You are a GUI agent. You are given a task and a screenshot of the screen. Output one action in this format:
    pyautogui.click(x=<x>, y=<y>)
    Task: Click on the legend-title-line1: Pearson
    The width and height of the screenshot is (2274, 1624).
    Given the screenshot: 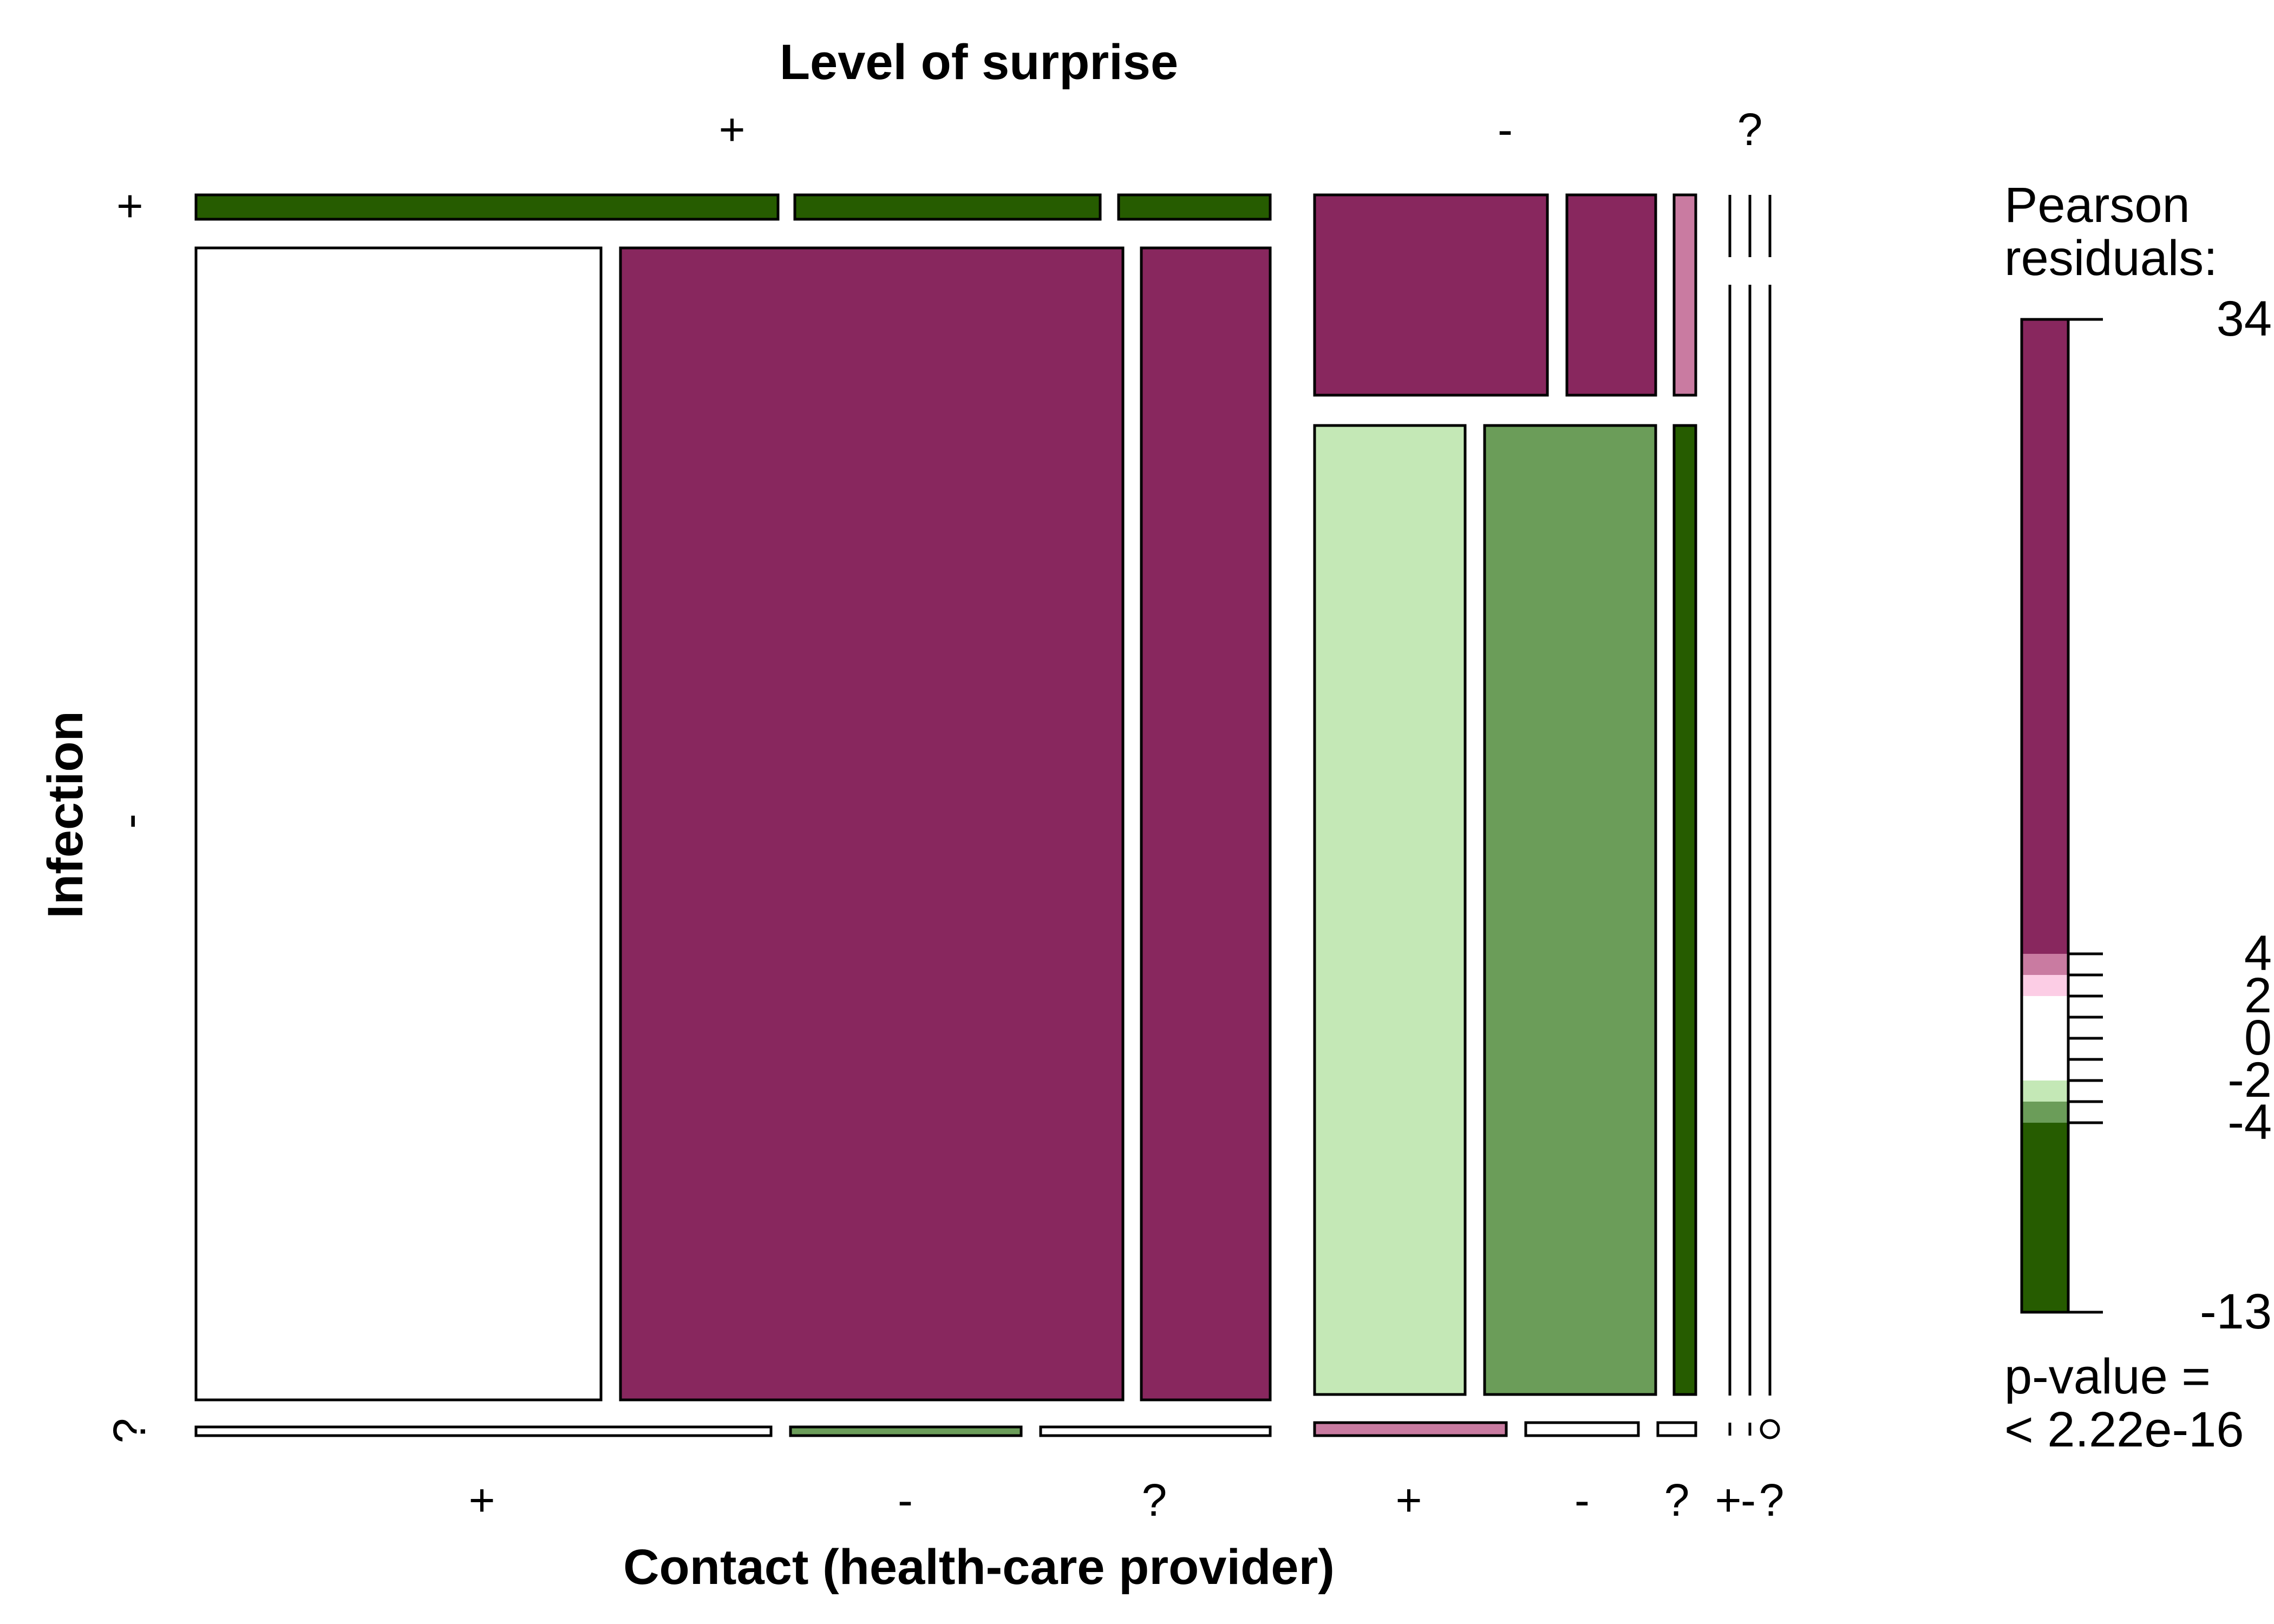 What is the action you would take?
    pyautogui.click(x=2097, y=205)
    